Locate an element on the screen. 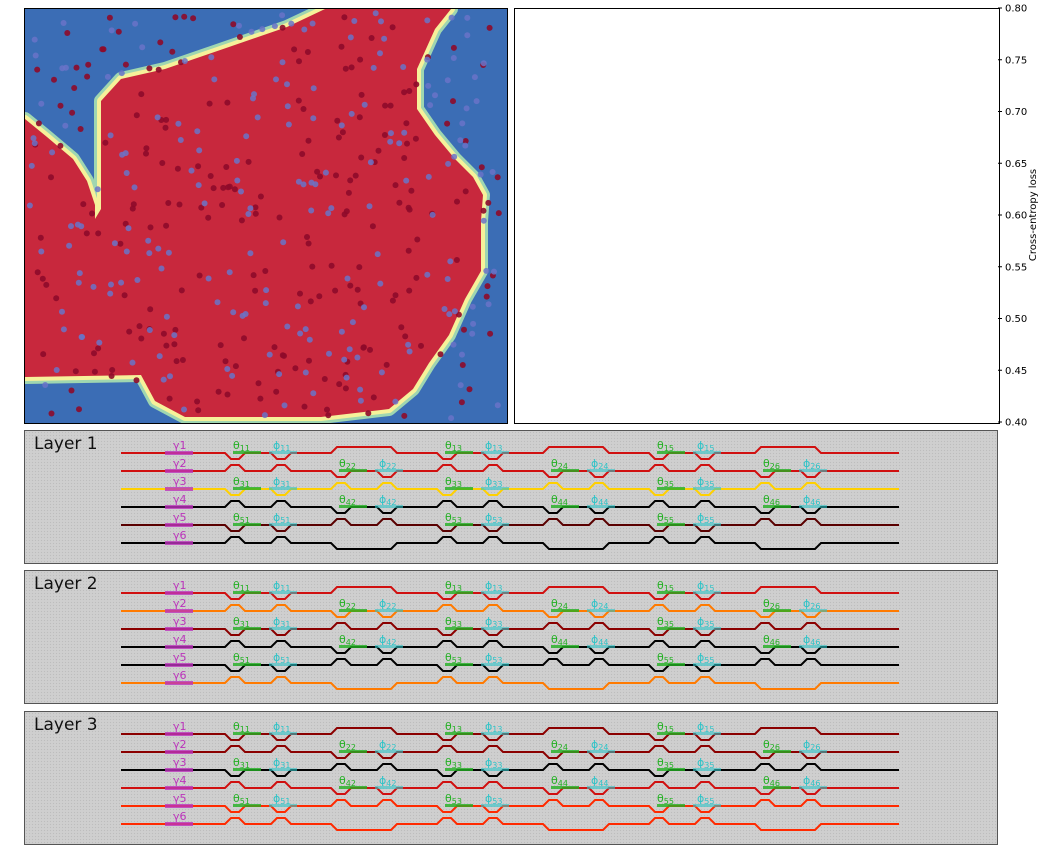 This screenshot has height=860, width=1050. theta-label: θ31 is located at coordinates (241, 482).